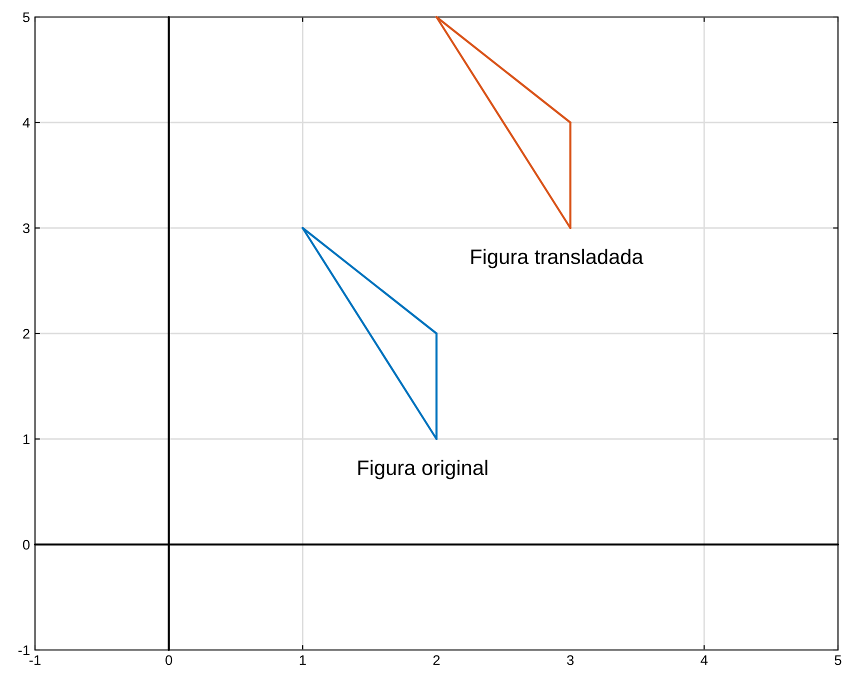  I want to click on y-tick-label: 4, so click(26, 123).